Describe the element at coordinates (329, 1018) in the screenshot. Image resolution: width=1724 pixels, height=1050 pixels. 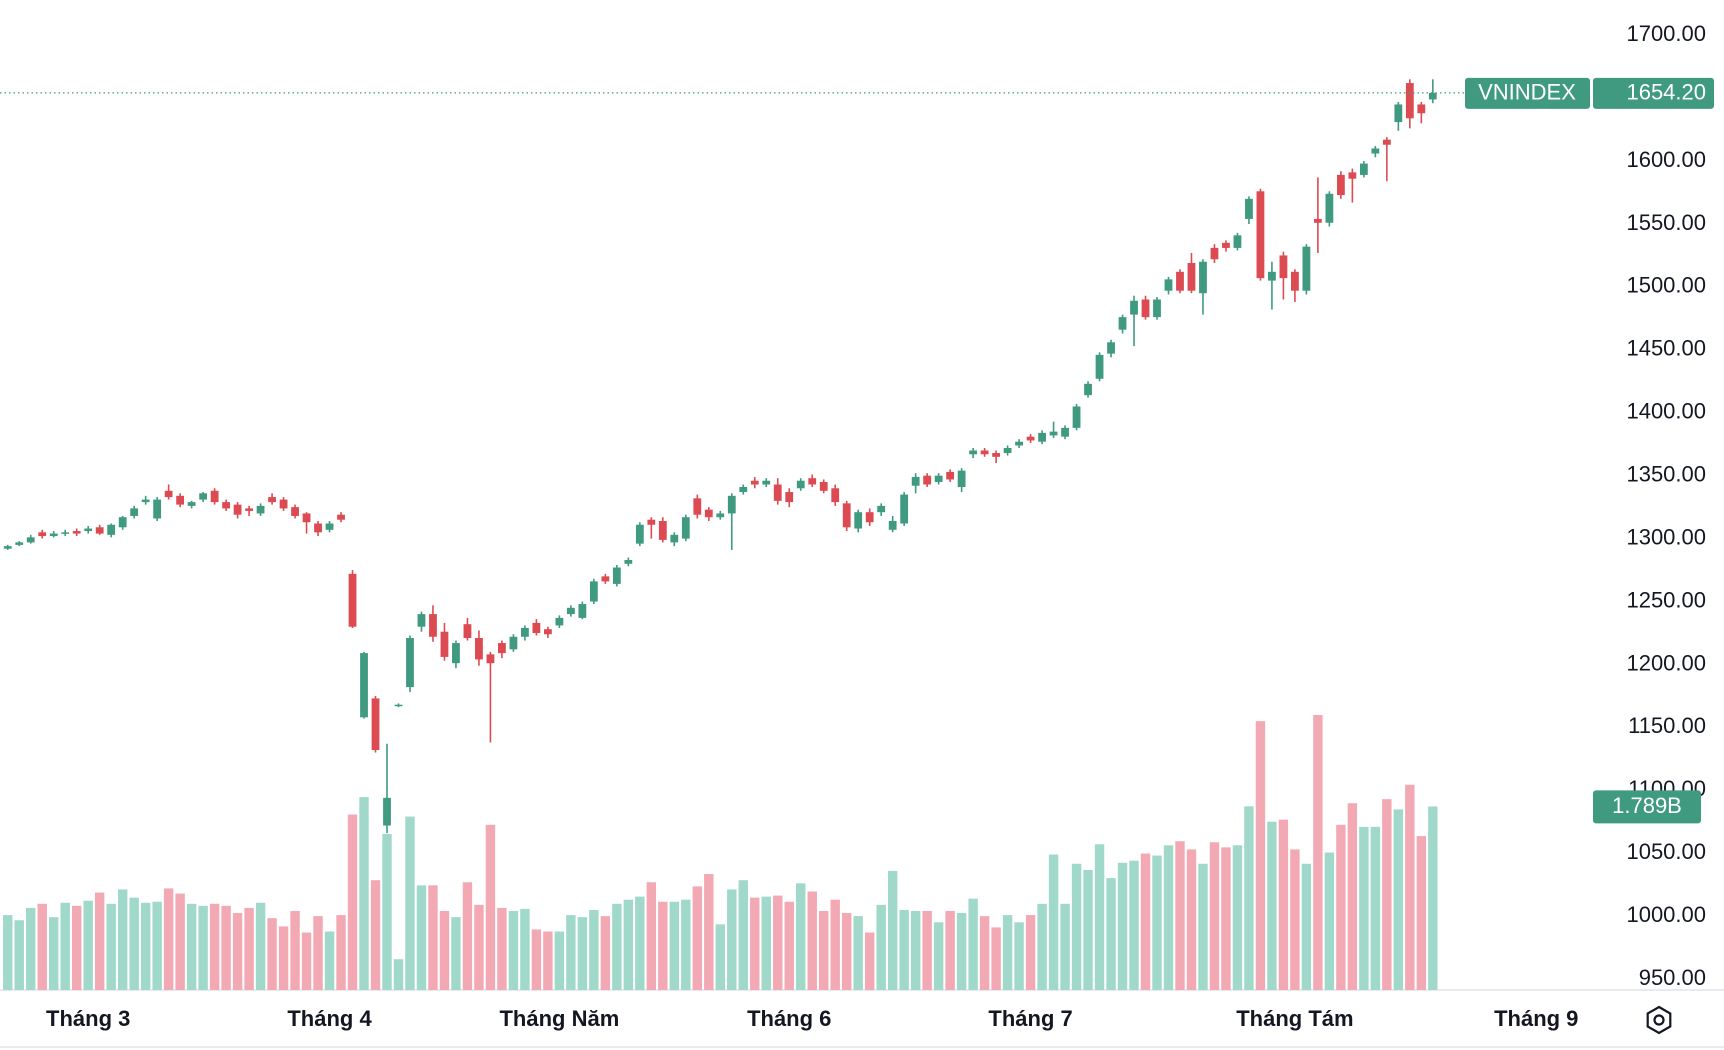
I see `x-tick-label: Tháng 4` at that location.